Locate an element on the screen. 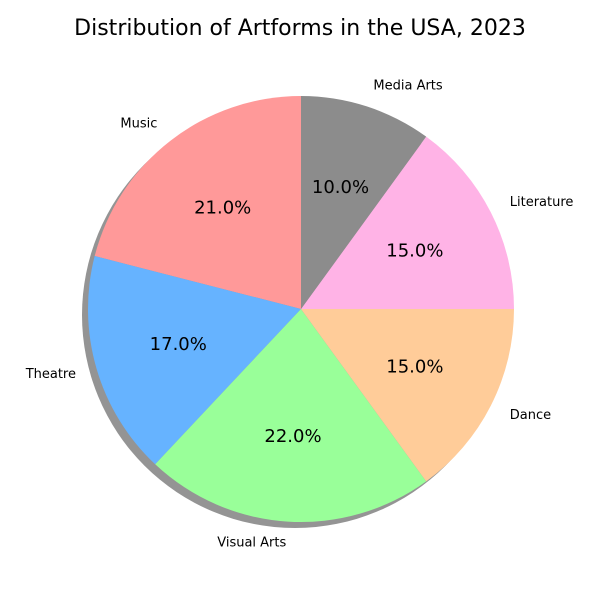  percent-label-literature: 15.0% is located at coordinates (414, 250).